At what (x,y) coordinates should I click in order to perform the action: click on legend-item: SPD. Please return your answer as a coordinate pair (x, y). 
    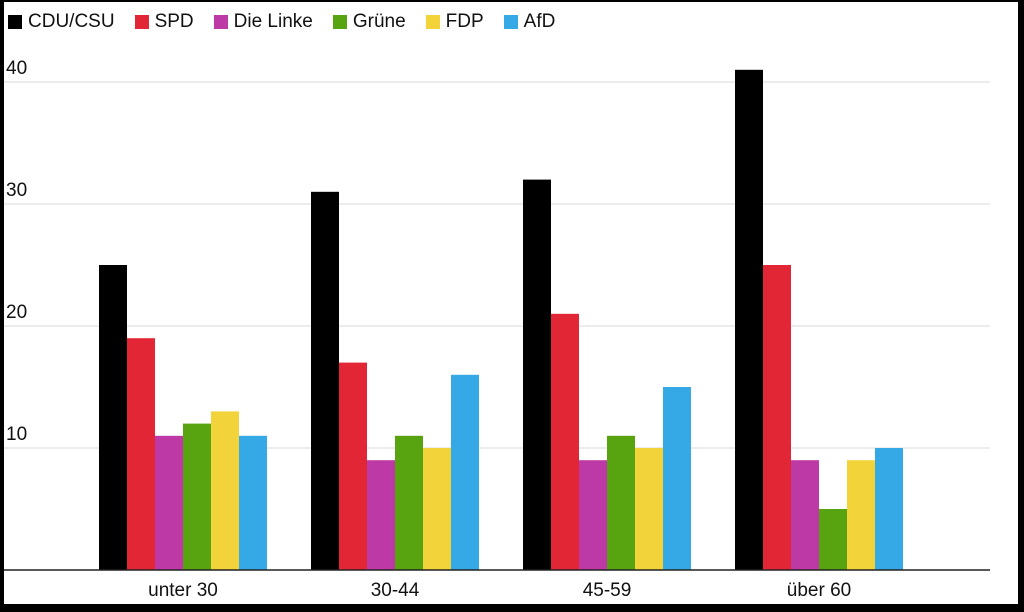
    Looking at the image, I should click on (164, 22).